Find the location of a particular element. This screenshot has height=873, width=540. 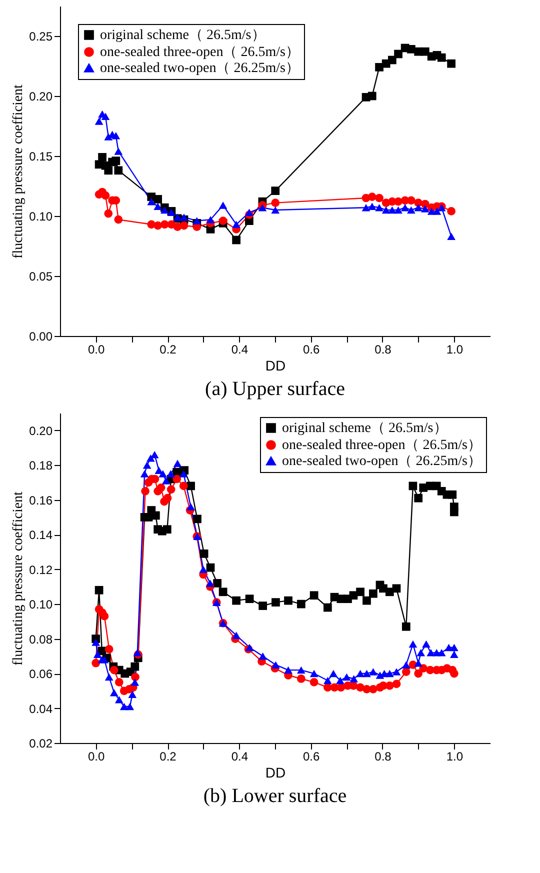

text: (a) Upper surface is located at coordinates (275, 389).